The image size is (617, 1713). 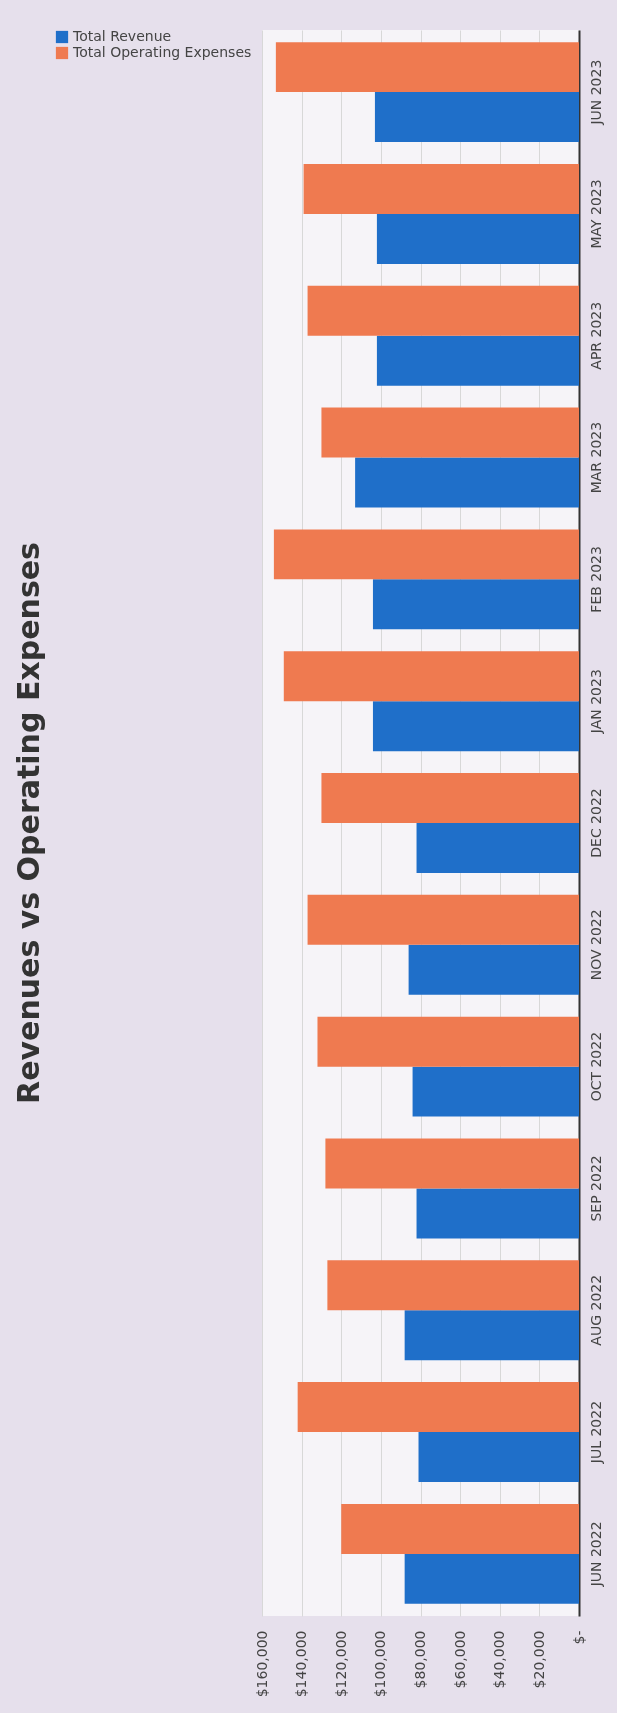 What do you see at coordinates (122, 36) in the screenshot?
I see `legend-label: Total Revenue` at bounding box center [122, 36].